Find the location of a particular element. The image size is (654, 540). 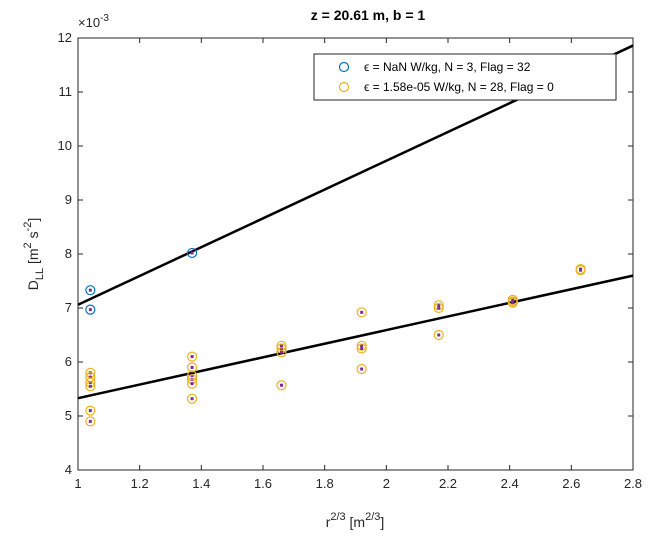

y-tick-label: 4 is located at coordinates (68, 469).